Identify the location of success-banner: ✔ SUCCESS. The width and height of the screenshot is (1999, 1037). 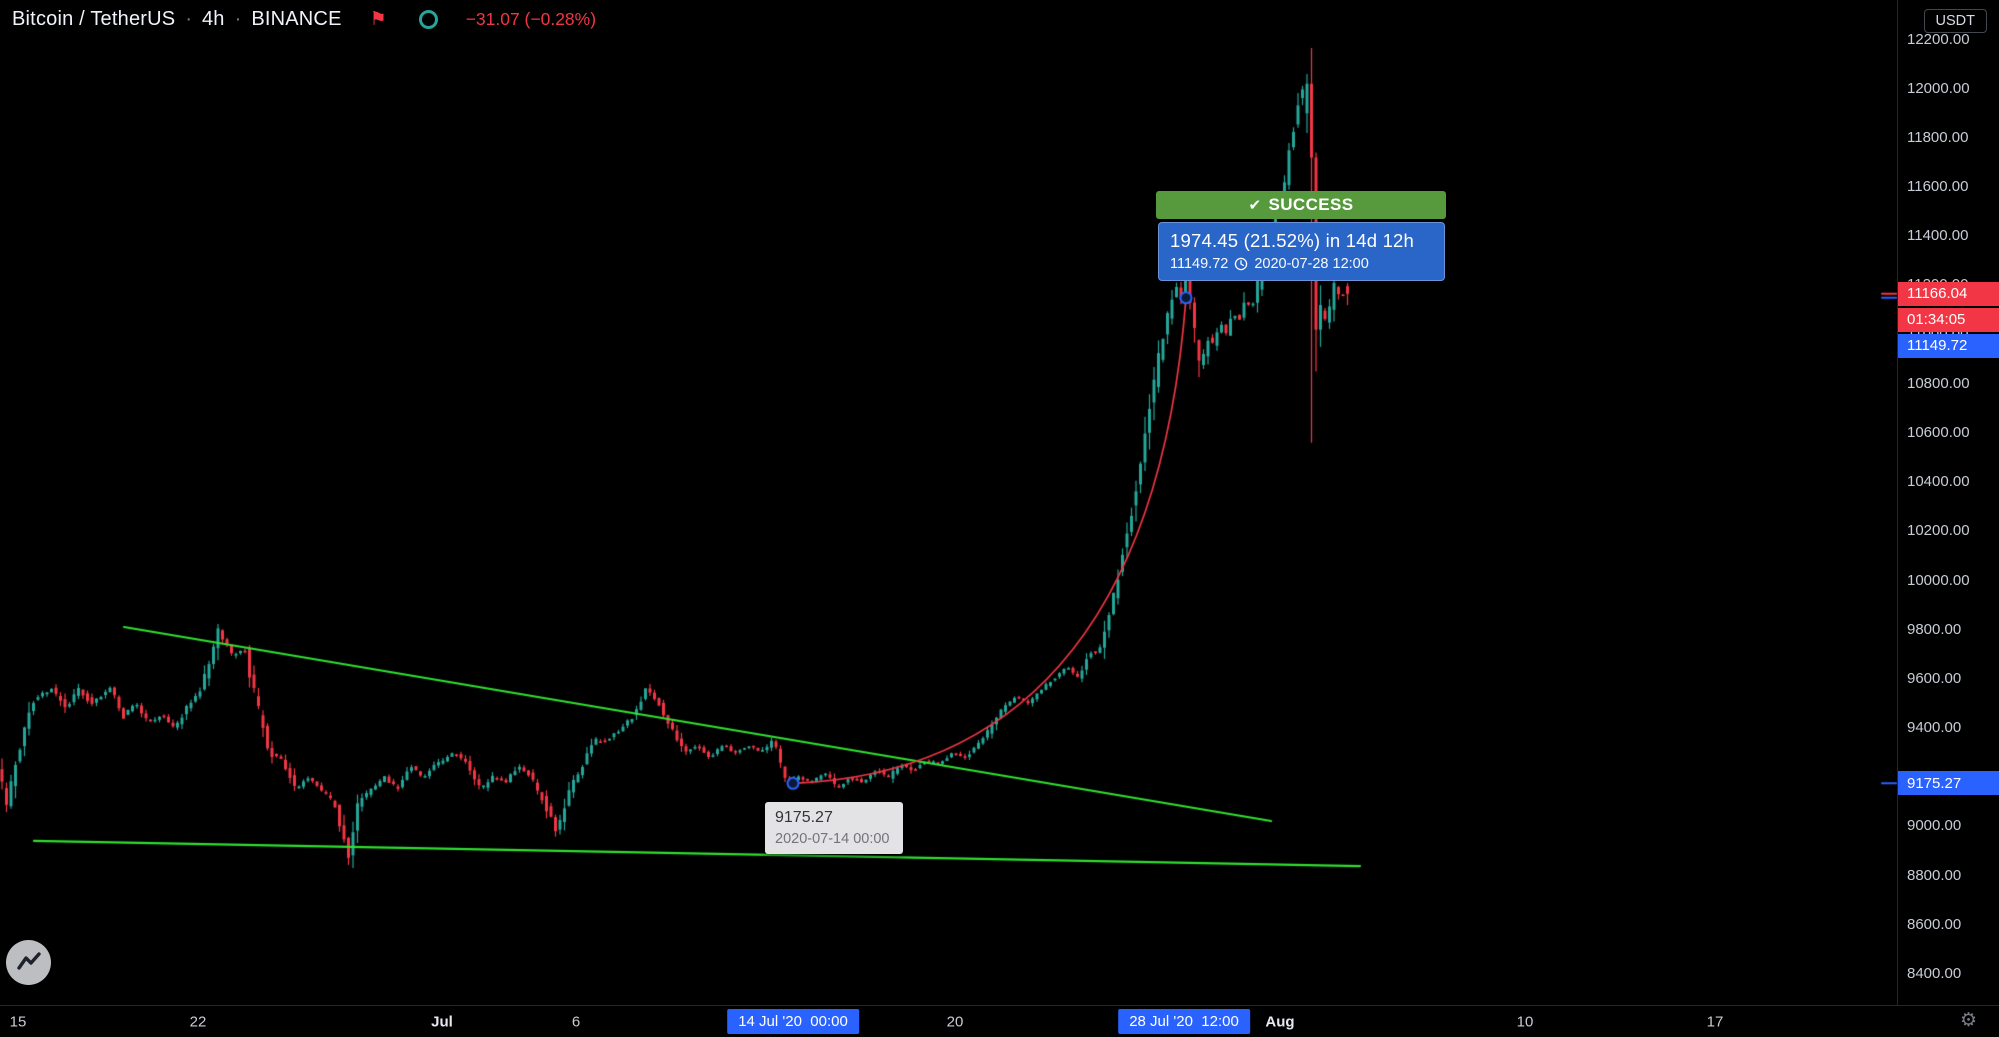
(1301, 205).